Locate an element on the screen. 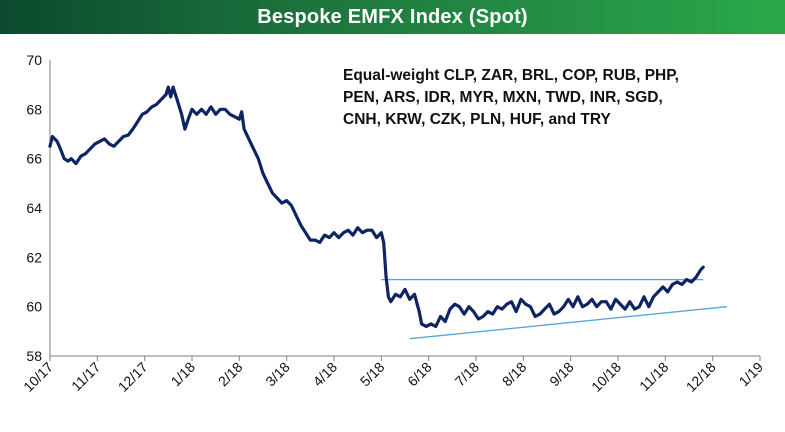  y-tick-label: 66 is located at coordinates (34, 159).